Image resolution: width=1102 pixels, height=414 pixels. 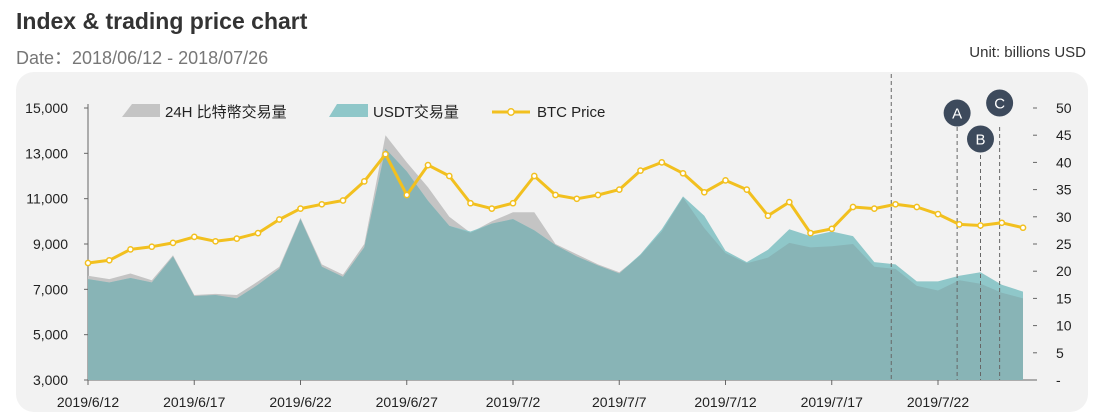 I want to click on legend-label-btc-price: BTC Price, so click(x=571, y=112).